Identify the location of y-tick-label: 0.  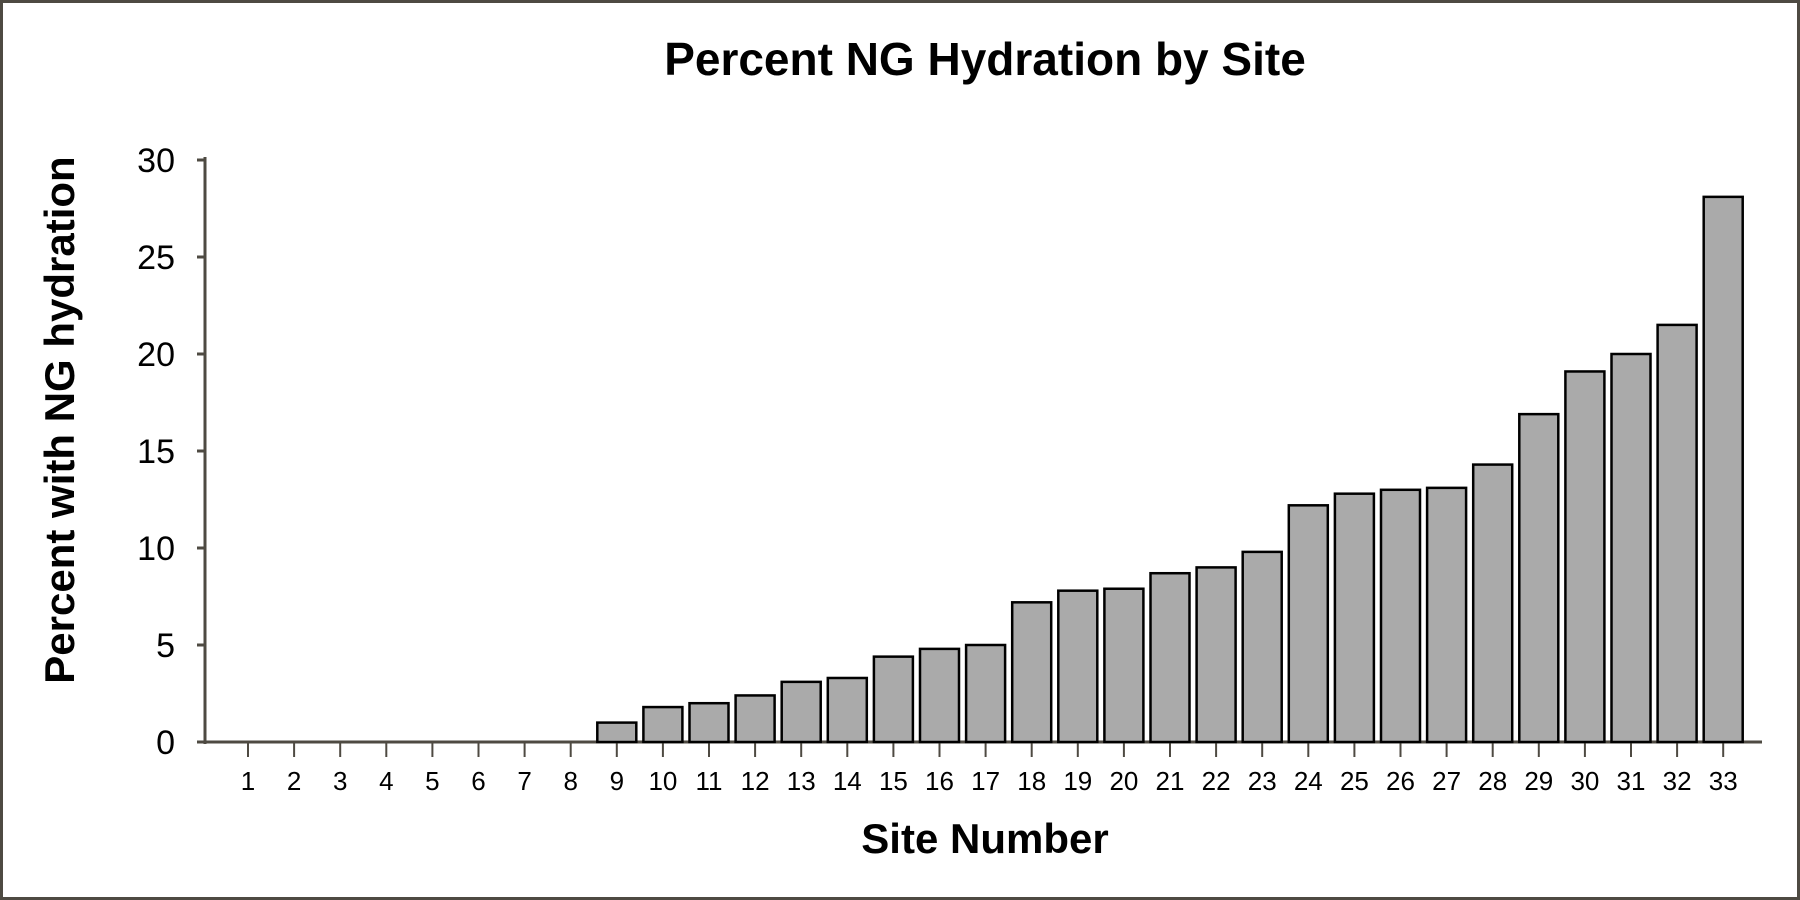
(165, 743).